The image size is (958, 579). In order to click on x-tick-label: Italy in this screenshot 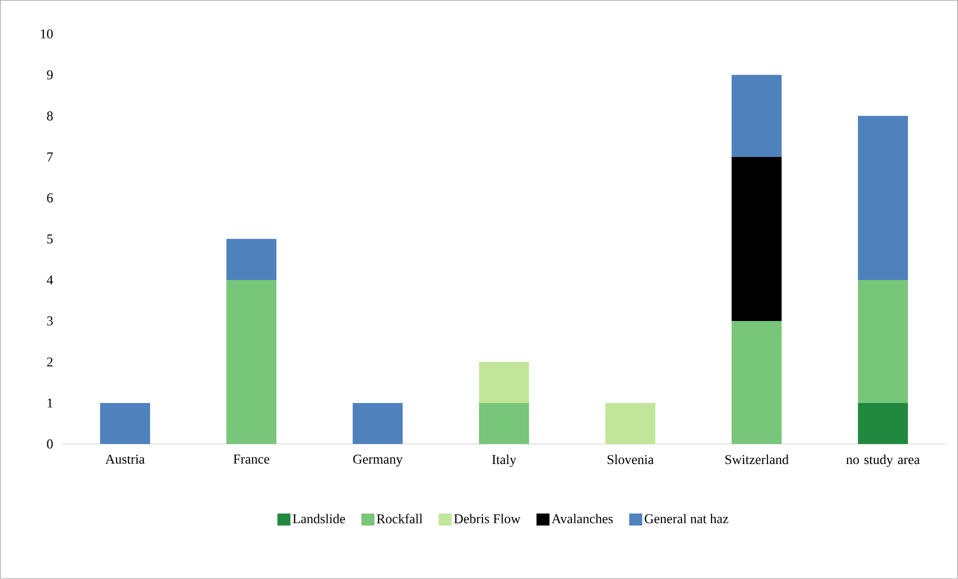, I will do `click(504, 460)`.